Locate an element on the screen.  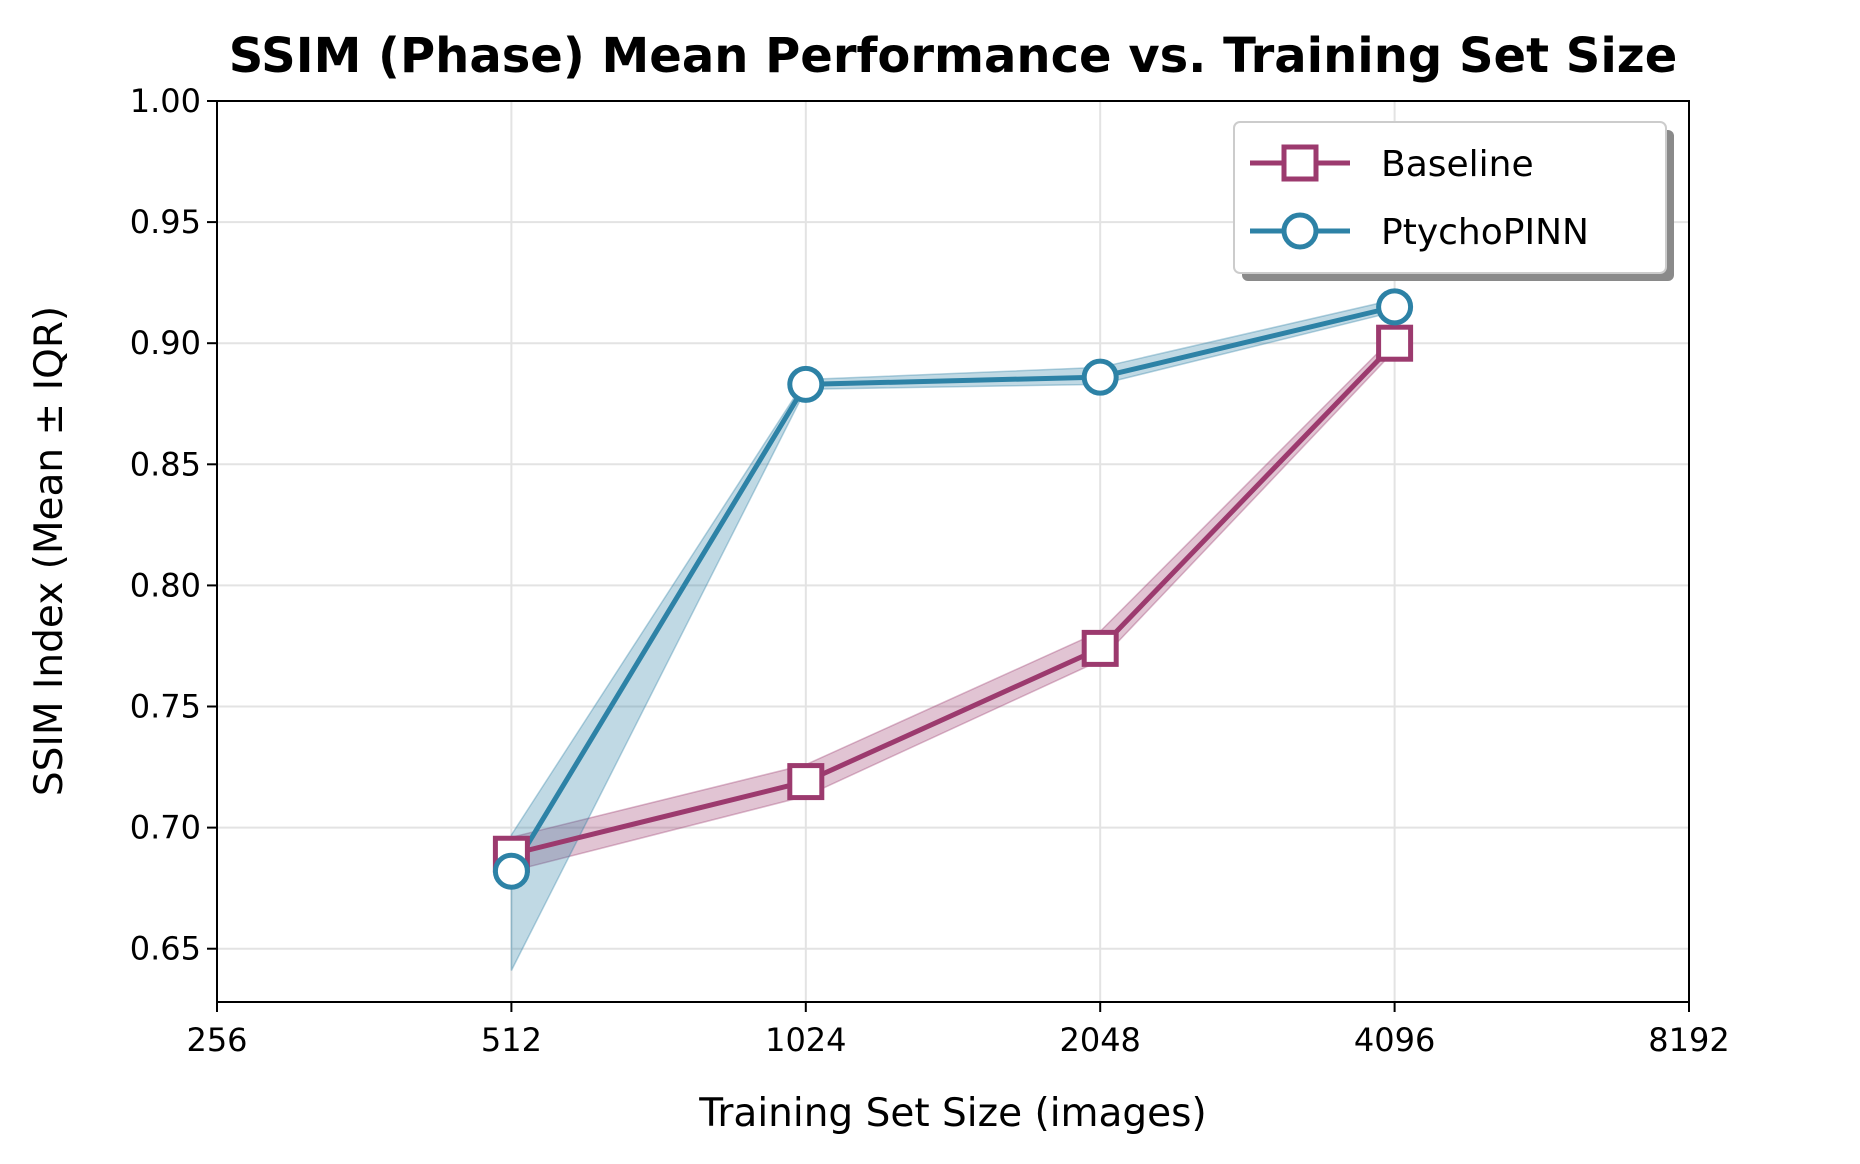
x-tick-label: 2048 is located at coordinates (1099, 1040).